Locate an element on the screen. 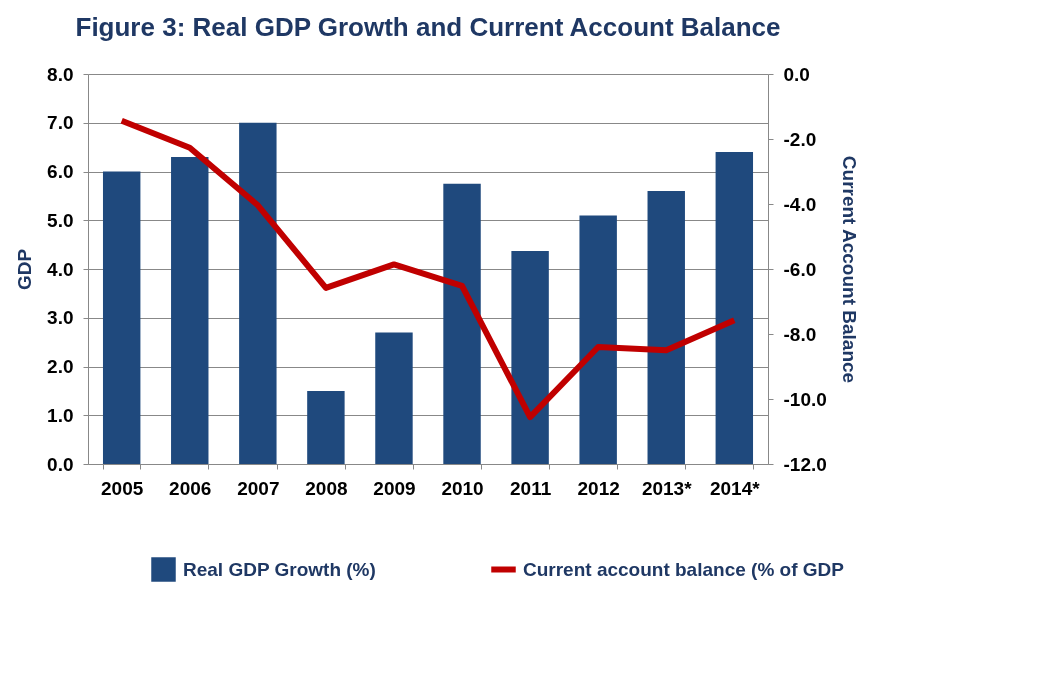  y-tick-label: 5.0 is located at coordinates (60, 220).